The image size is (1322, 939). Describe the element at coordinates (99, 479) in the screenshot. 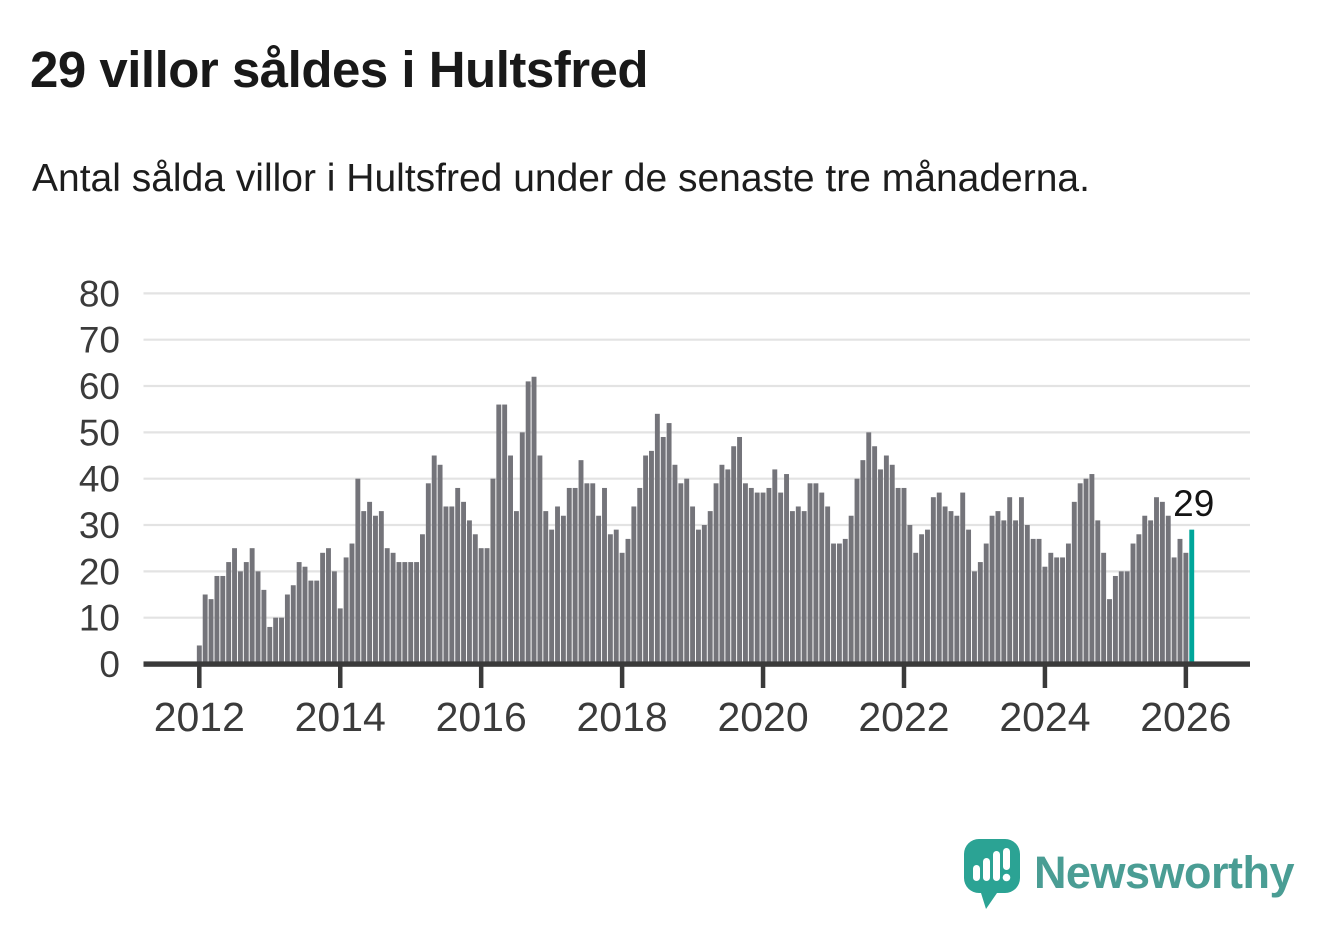

I see `y-axis-tick-label: 40` at that location.